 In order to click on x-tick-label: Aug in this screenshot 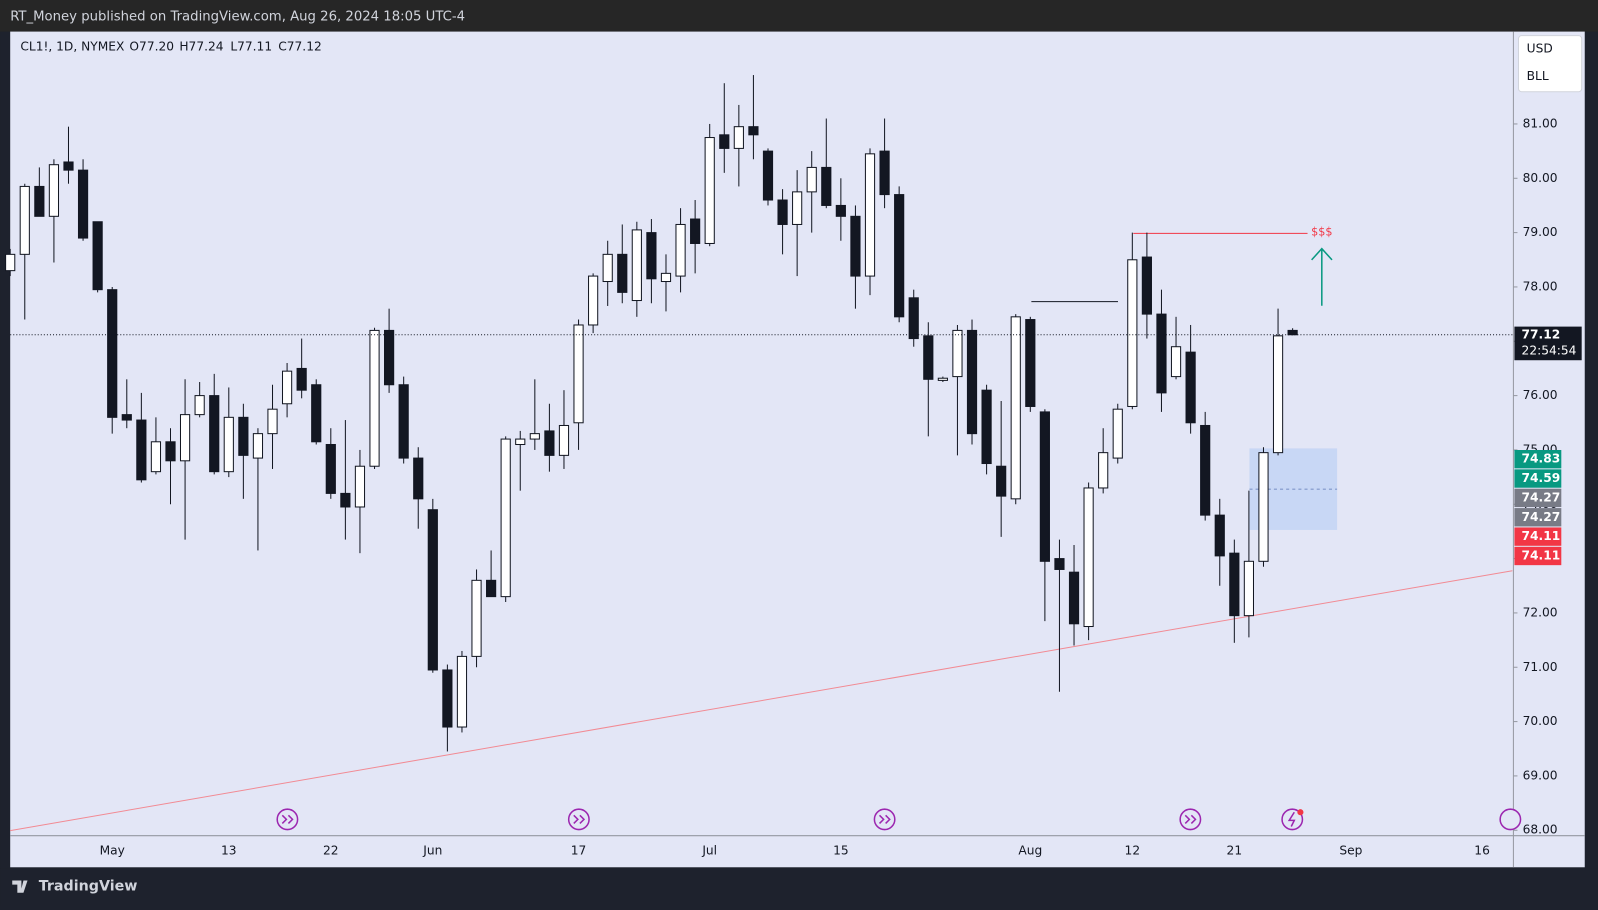, I will do `click(1030, 850)`.